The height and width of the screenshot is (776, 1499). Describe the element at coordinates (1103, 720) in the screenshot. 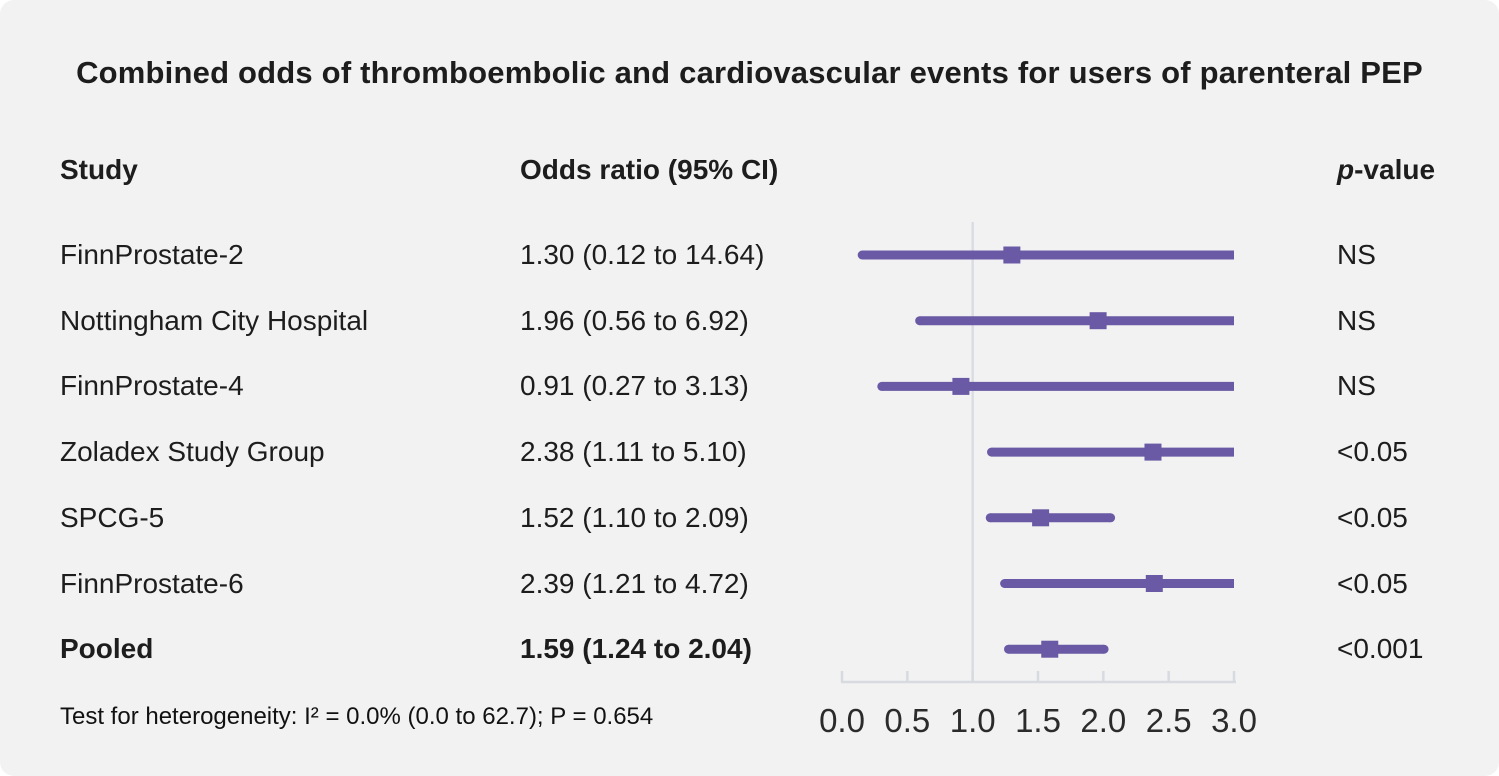

I see `axis-tick-label: 2.0` at that location.